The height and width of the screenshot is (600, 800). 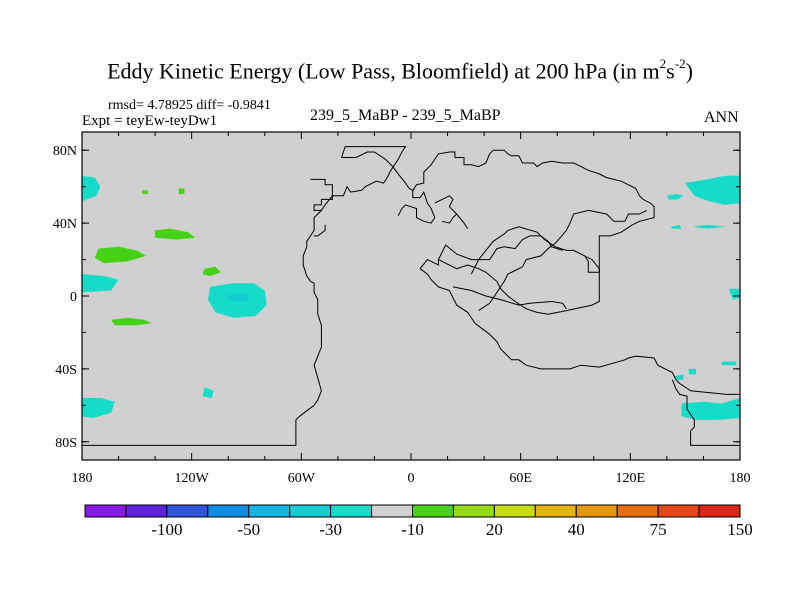 I want to click on coastline-asia-inner, so click(x=563, y=260).